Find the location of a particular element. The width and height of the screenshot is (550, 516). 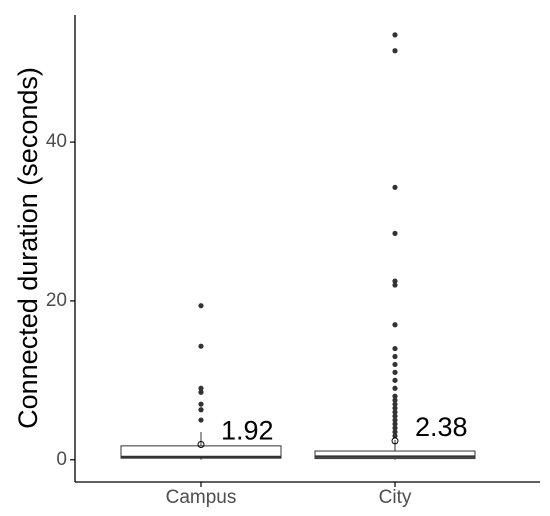

y-tick-label: 0 is located at coordinates (61, 459).